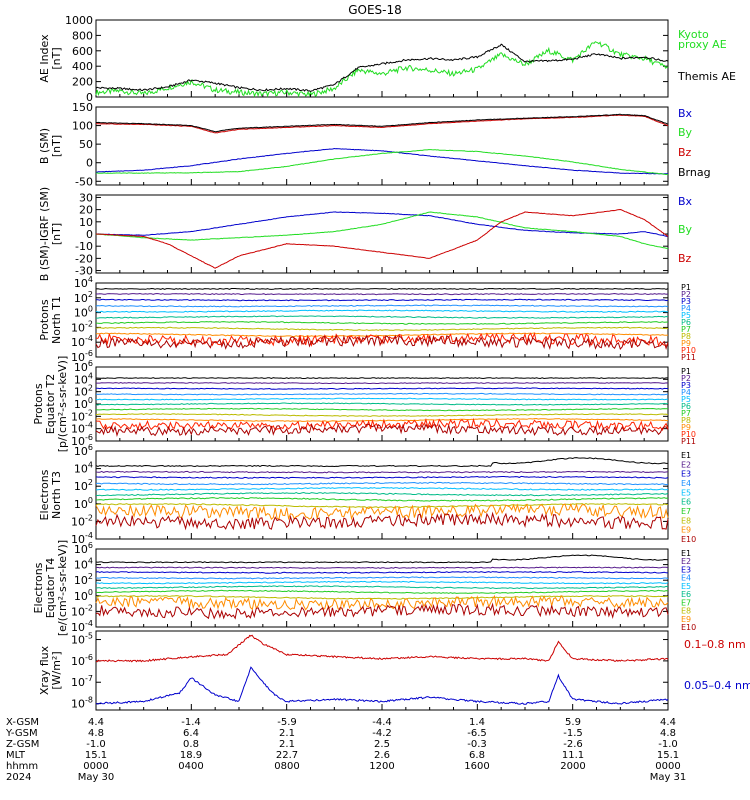  What do you see at coordinates (382, 567) in the screenshot?
I see `channel-line-e2` at bounding box center [382, 567].